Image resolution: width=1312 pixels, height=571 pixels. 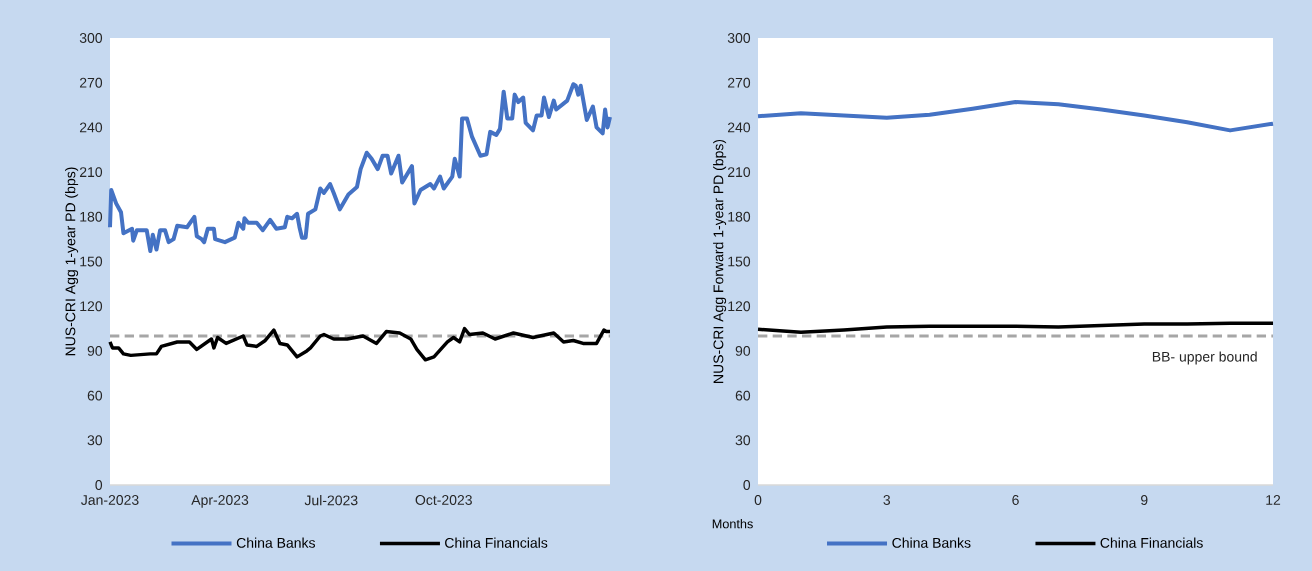 I want to click on x-tick-label: 12, so click(x=1273, y=500).